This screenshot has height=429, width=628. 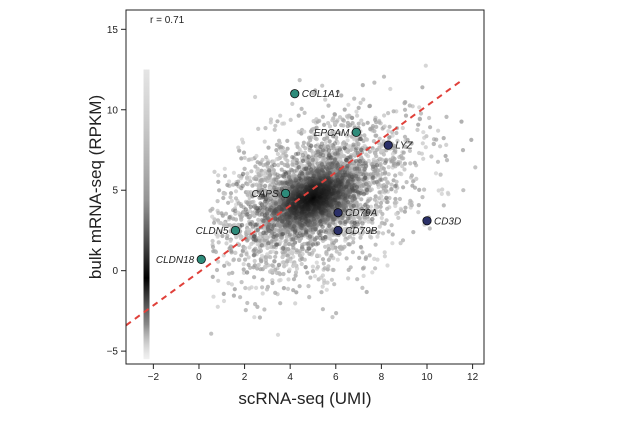 I want to click on gene-label-cd3d: CD3D, so click(x=447, y=221).